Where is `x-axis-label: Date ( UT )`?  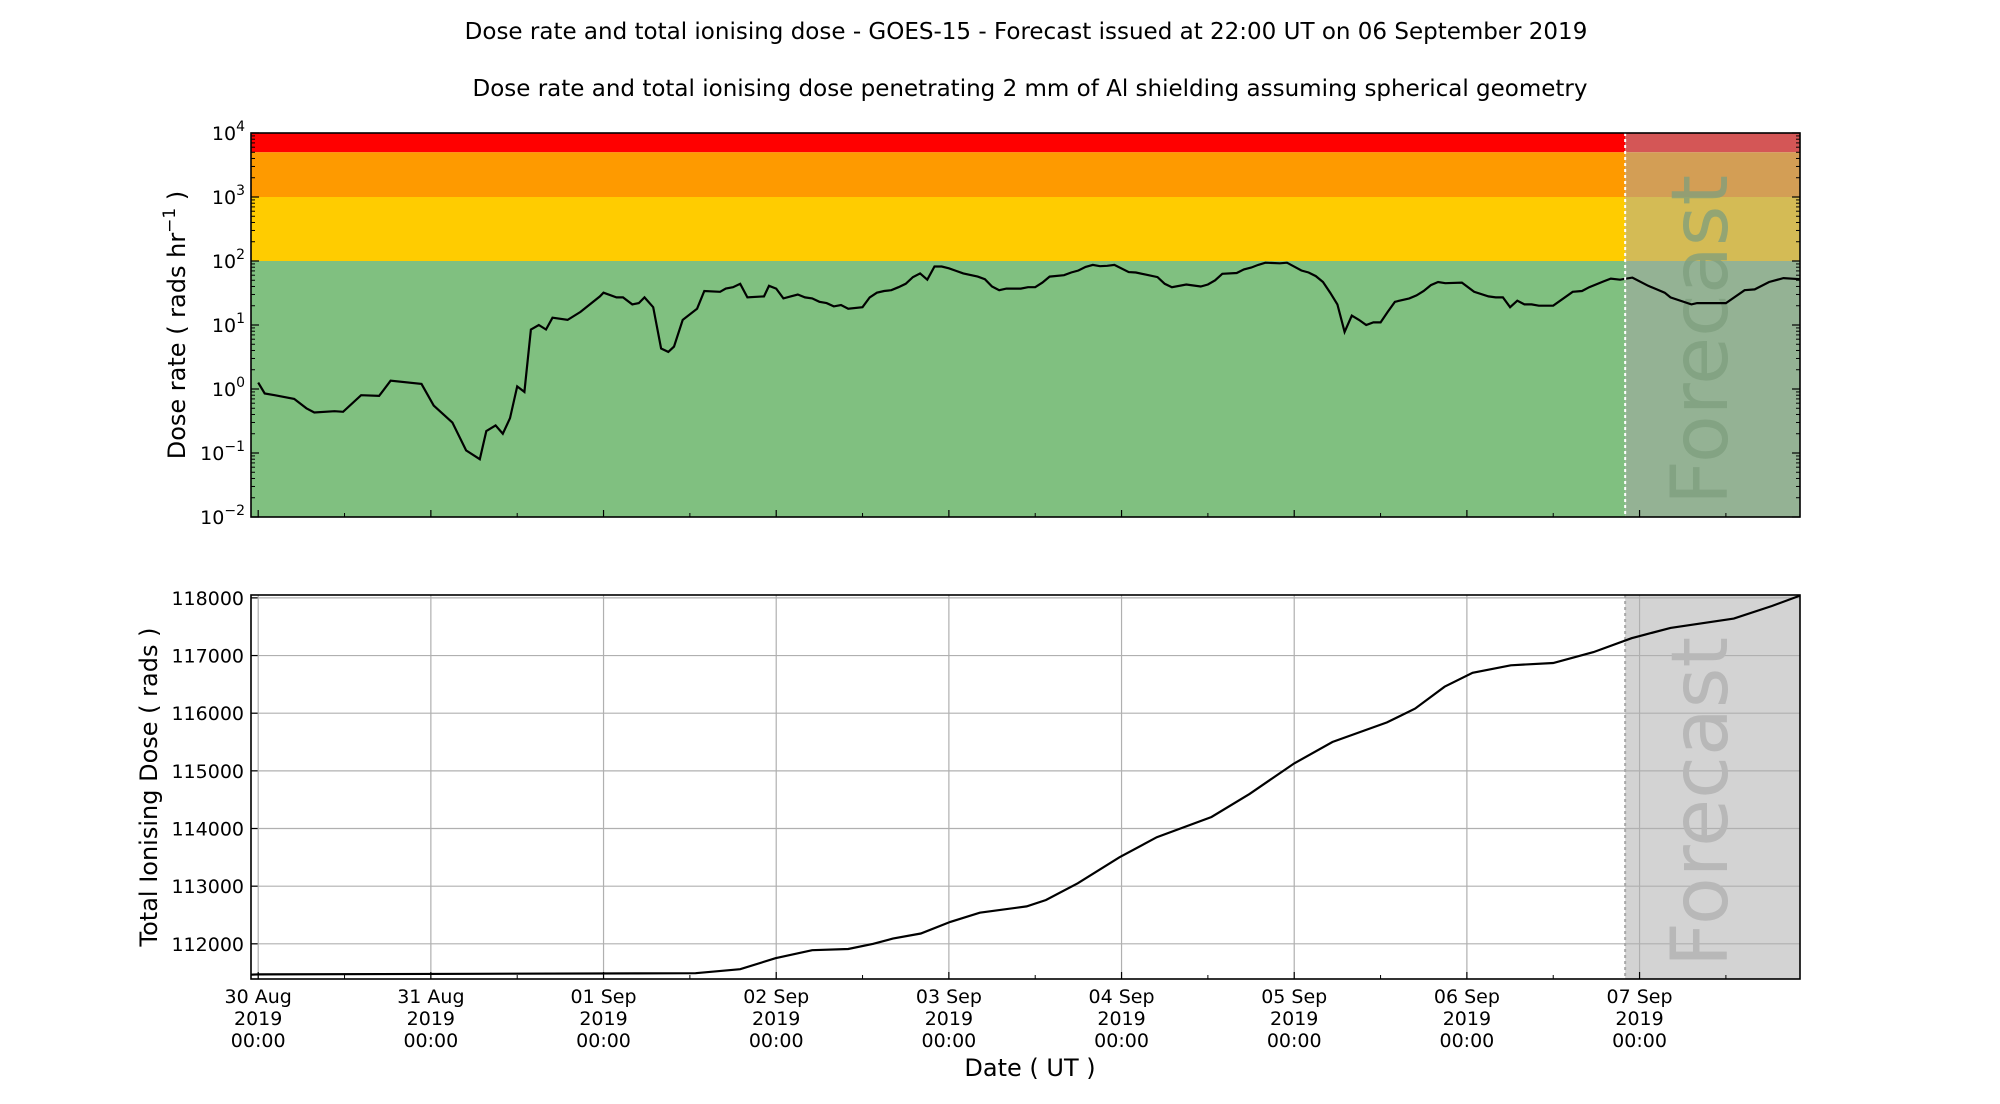
x-axis-label: Date ( UT ) is located at coordinates (1029, 1068).